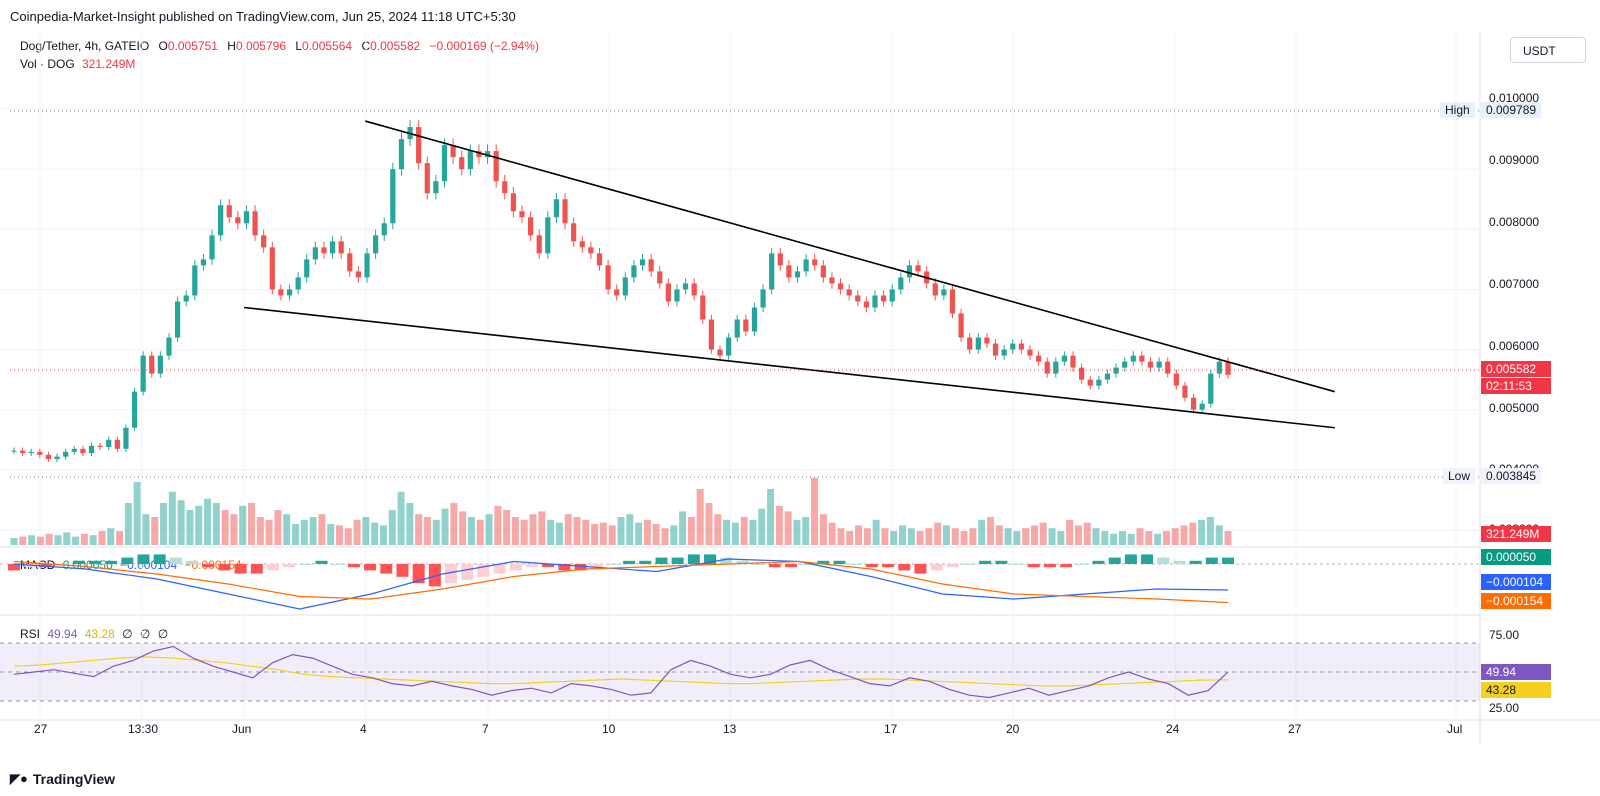 This screenshot has height=796, width=1600. What do you see at coordinates (621, 584) in the screenshot?
I see `macd-line` at bounding box center [621, 584].